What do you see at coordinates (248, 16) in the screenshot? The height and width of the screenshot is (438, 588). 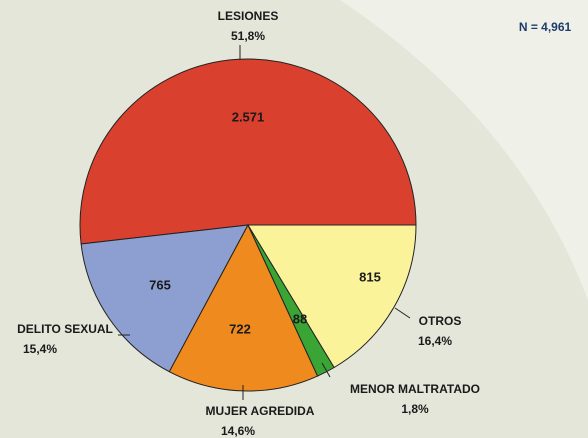 I see `category-label: LESIONES` at bounding box center [248, 16].